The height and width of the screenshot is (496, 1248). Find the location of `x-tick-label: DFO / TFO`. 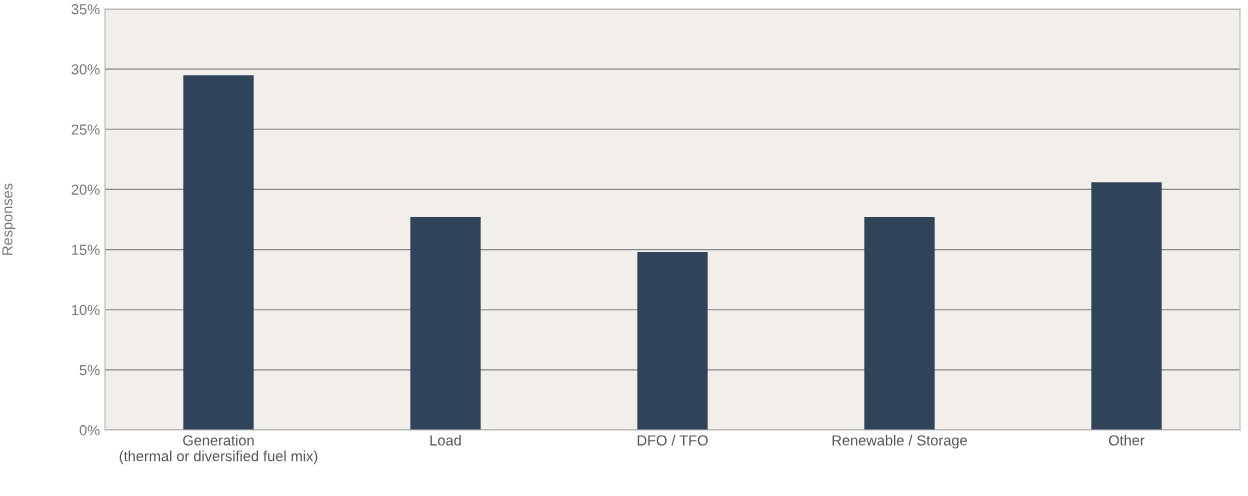

x-tick-label: DFO / TFO is located at coordinates (672, 440).